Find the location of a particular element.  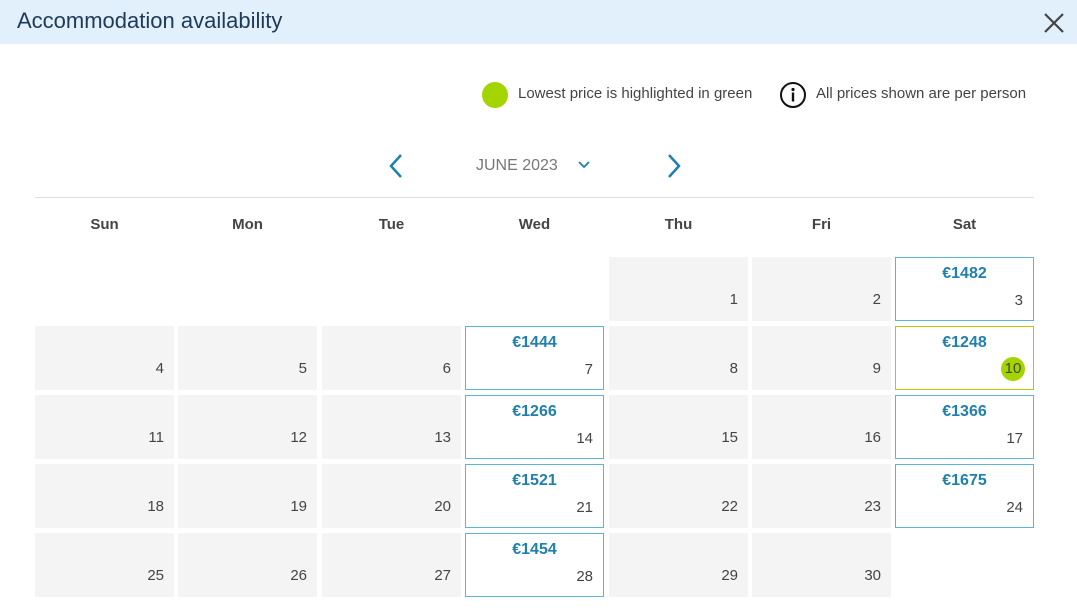

day-number: 16 is located at coordinates (872, 437).